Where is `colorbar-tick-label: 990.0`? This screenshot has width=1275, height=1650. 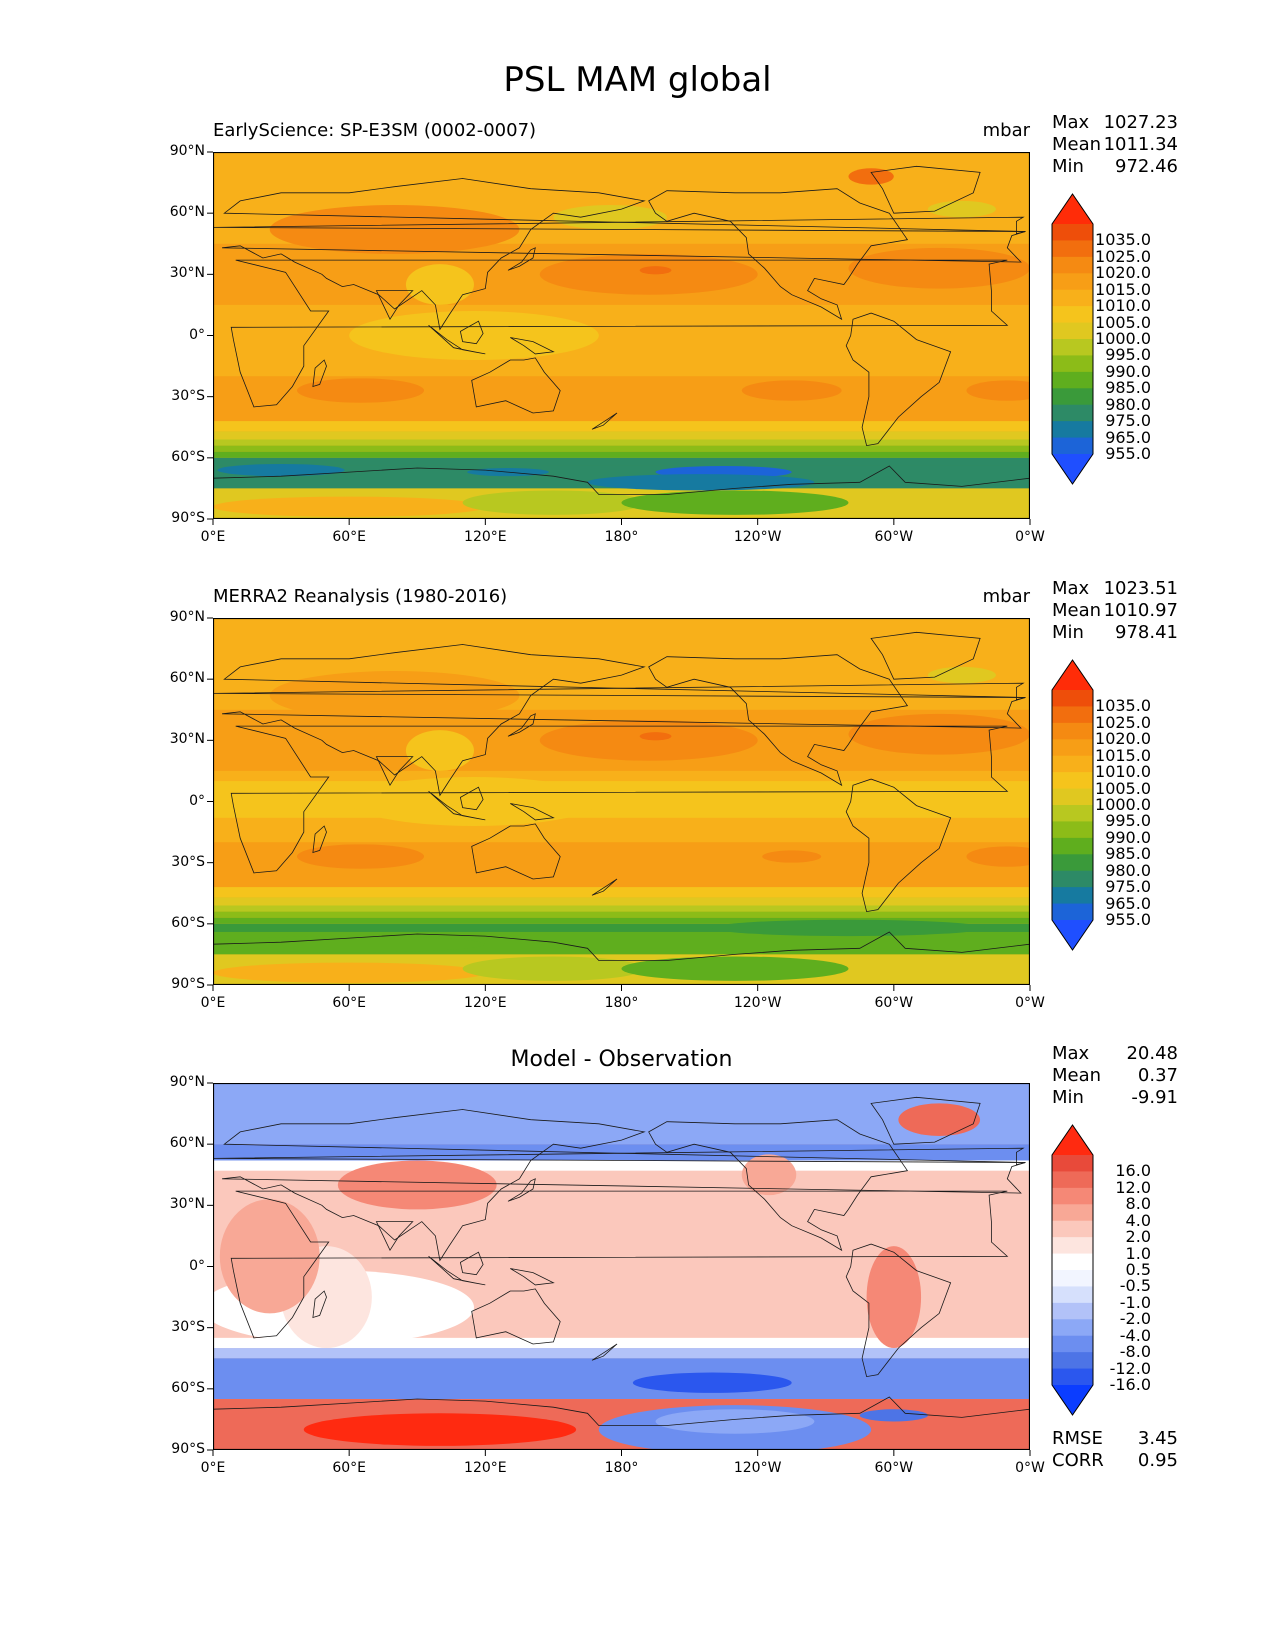
colorbar-tick-label: 990.0 is located at coordinates (1128, 371).